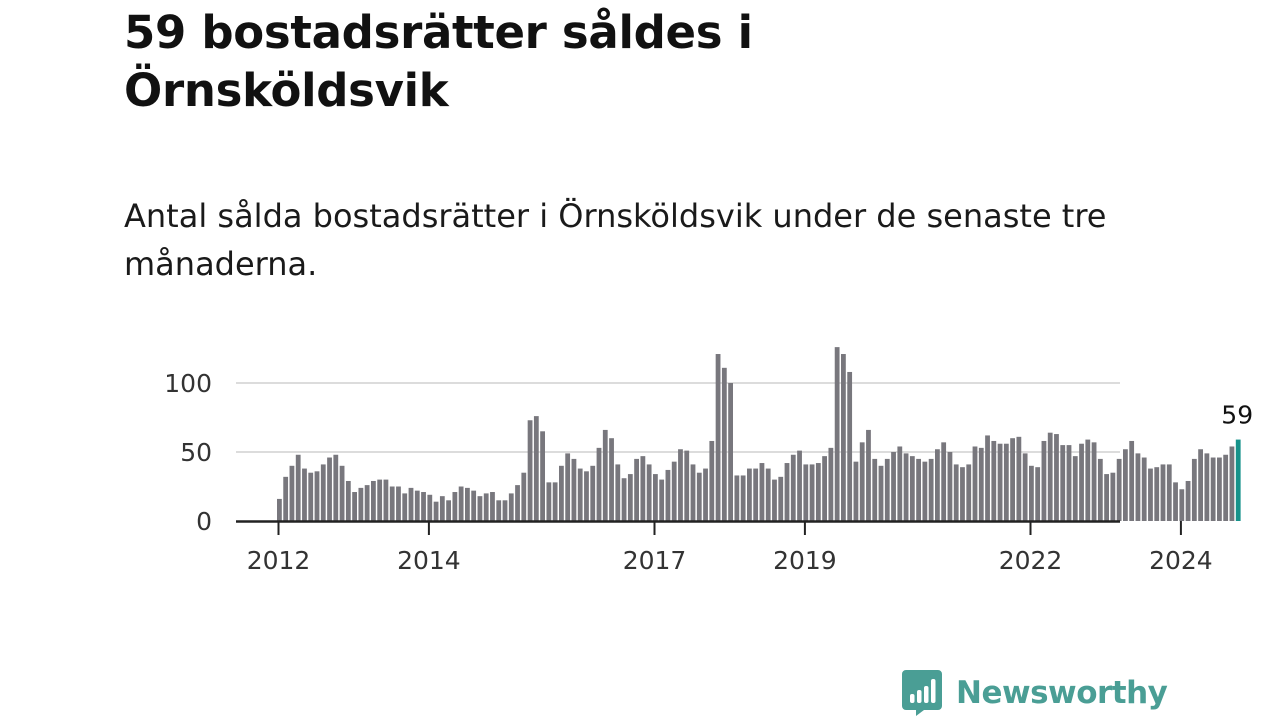 This screenshot has width=1280, height=720. I want to click on newsworthy-logo: Newsworthy, so click(1035, 693).